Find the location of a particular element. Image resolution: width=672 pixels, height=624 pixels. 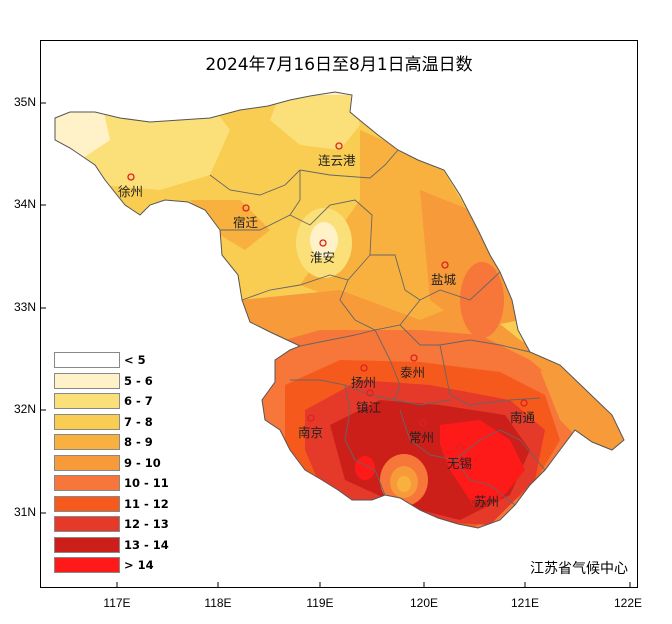

city-label-lianyungang: 连云港 is located at coordinates (337, 160).